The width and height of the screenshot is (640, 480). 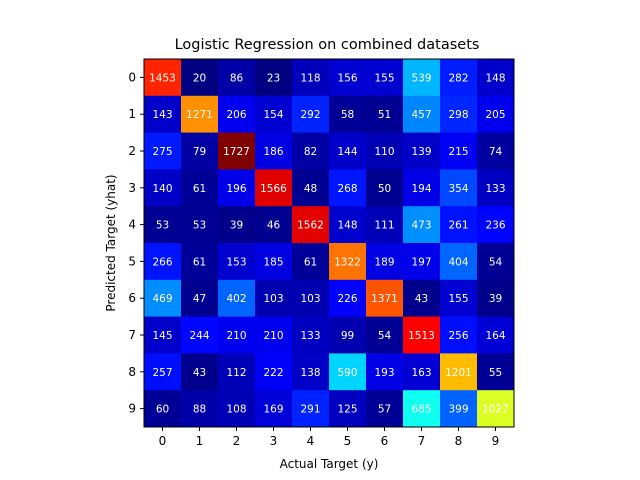 I want to click on cell-value-label: 685, so click(x=421, y=410).